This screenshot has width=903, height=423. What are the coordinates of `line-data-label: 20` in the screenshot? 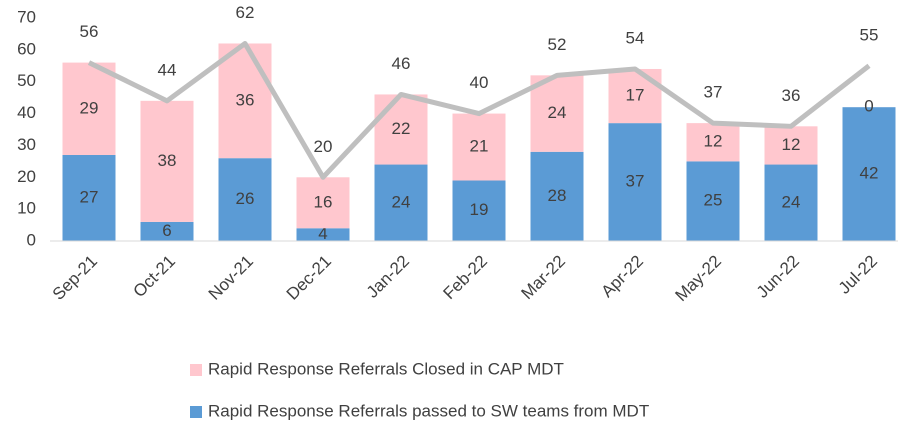 It's located at (323, 146).